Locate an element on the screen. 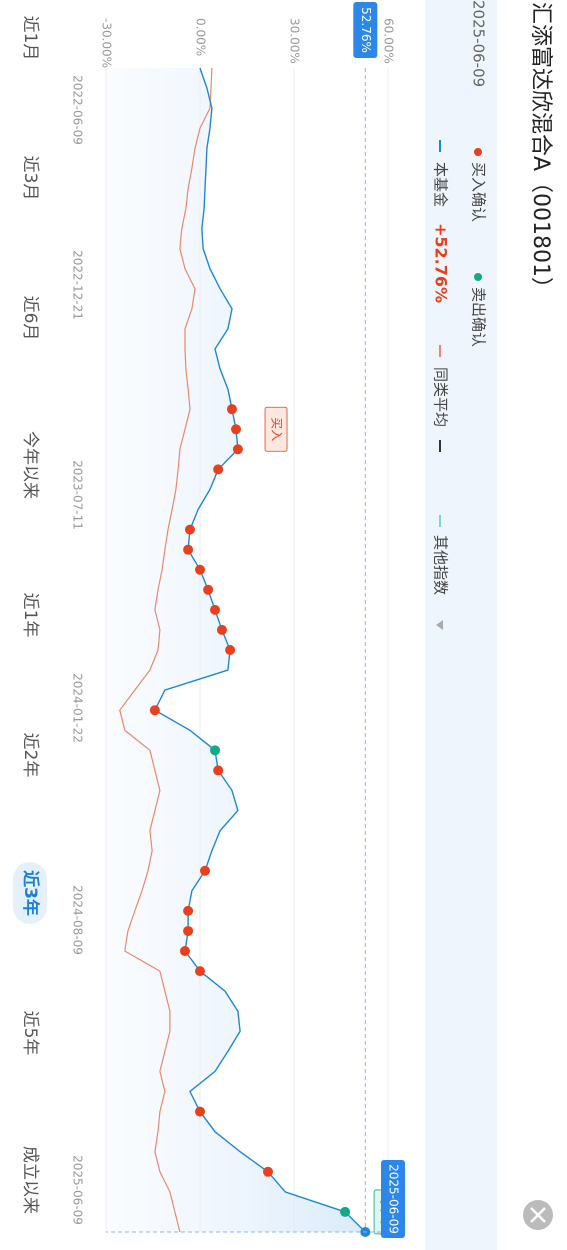 Image resolution: width=567 pixels, height=1250 pixels. annotation-box is located at coordinates (276, 429).